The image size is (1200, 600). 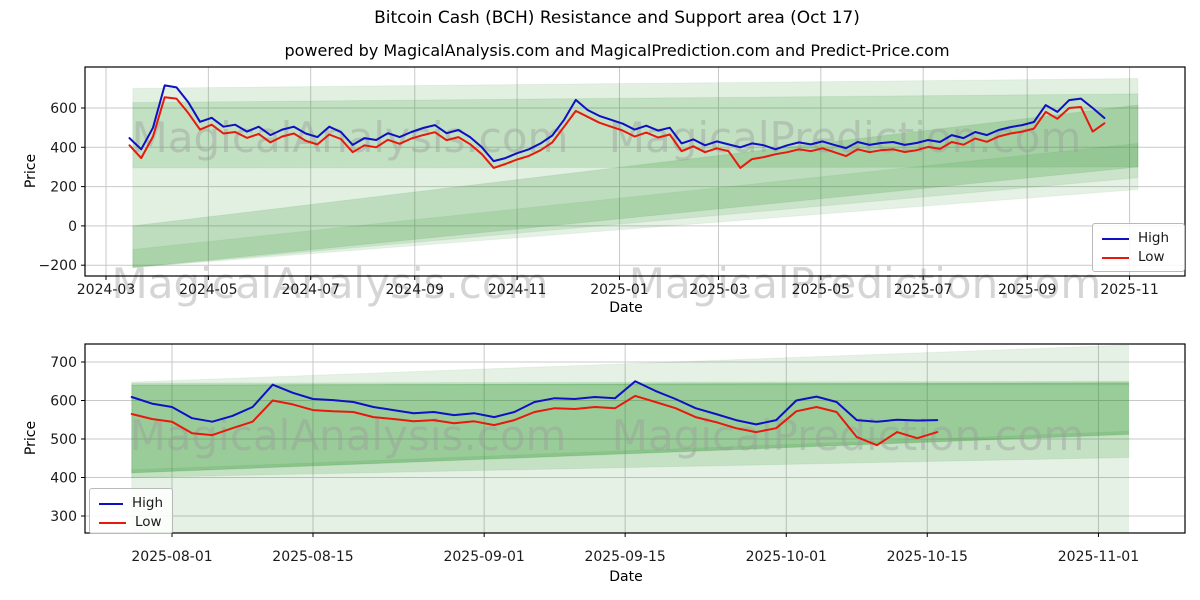 What do you see at coordinates (208, 290) in the screenshot?
I see `x-tick-label: 2024-05` at bounding box center [208, 290].